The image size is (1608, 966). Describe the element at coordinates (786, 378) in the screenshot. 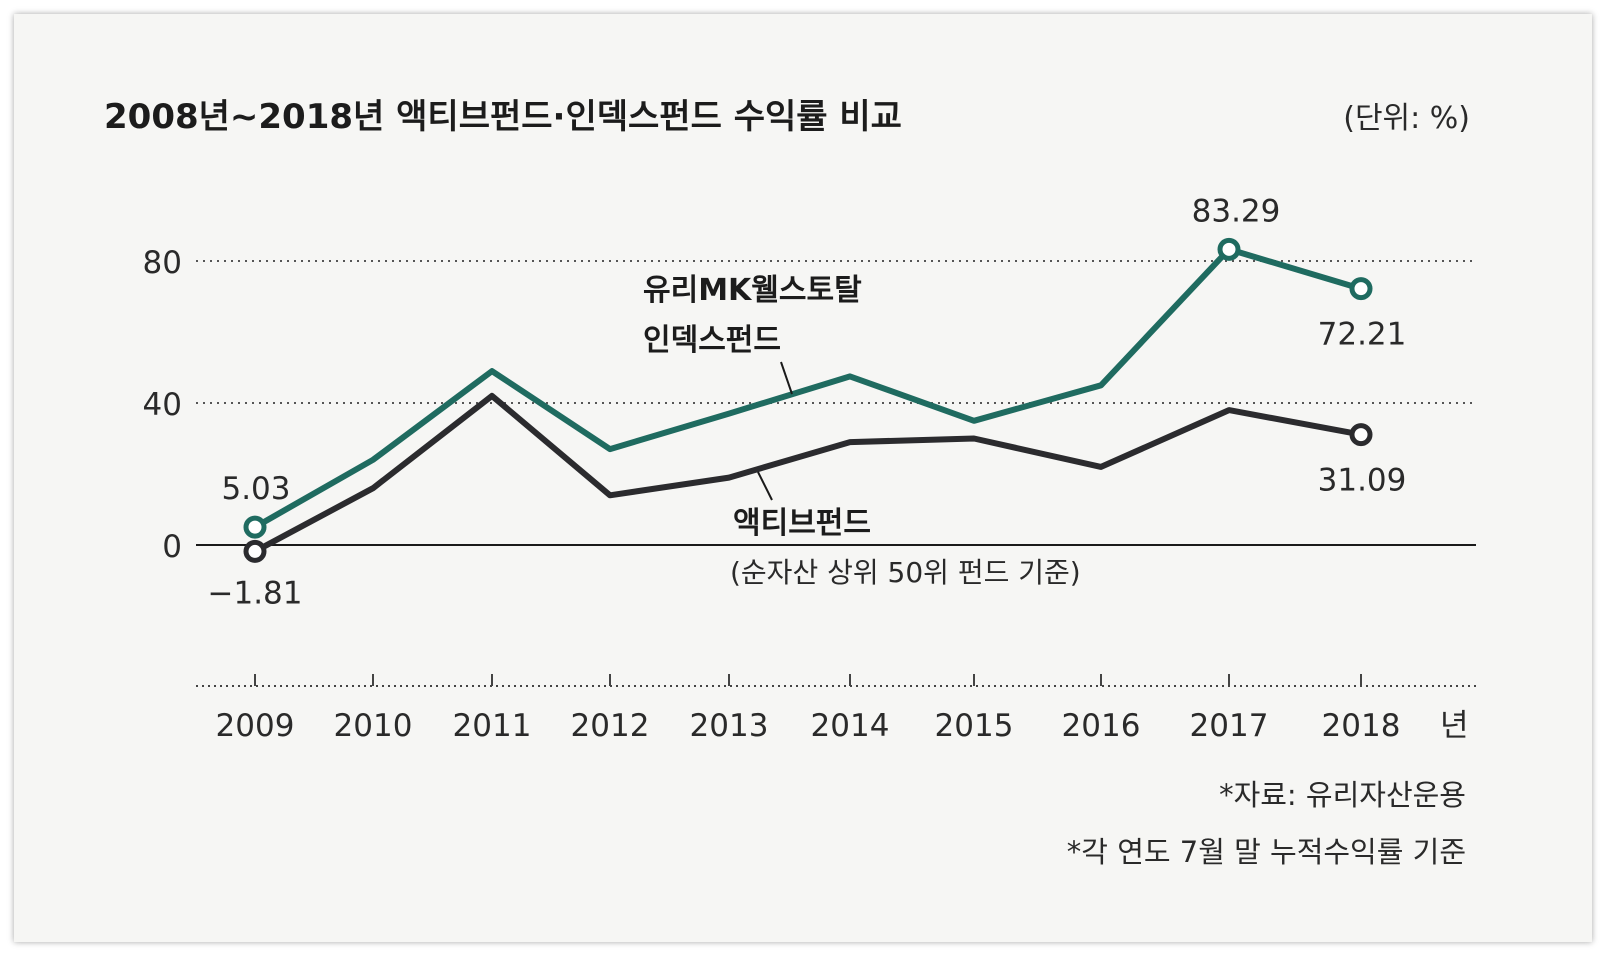

I see `index-fund-leader-line` at that location.